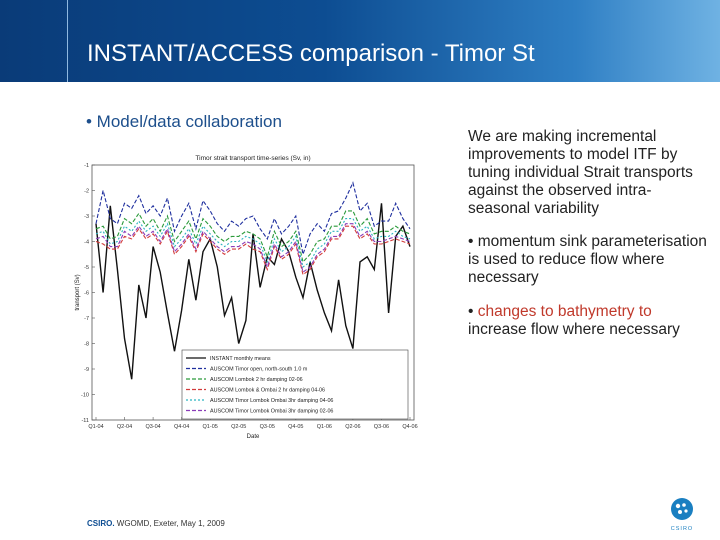 The width and height of the screenshot is (720, 540). I want to click on y-tick-label: -9, so click(86, 370).